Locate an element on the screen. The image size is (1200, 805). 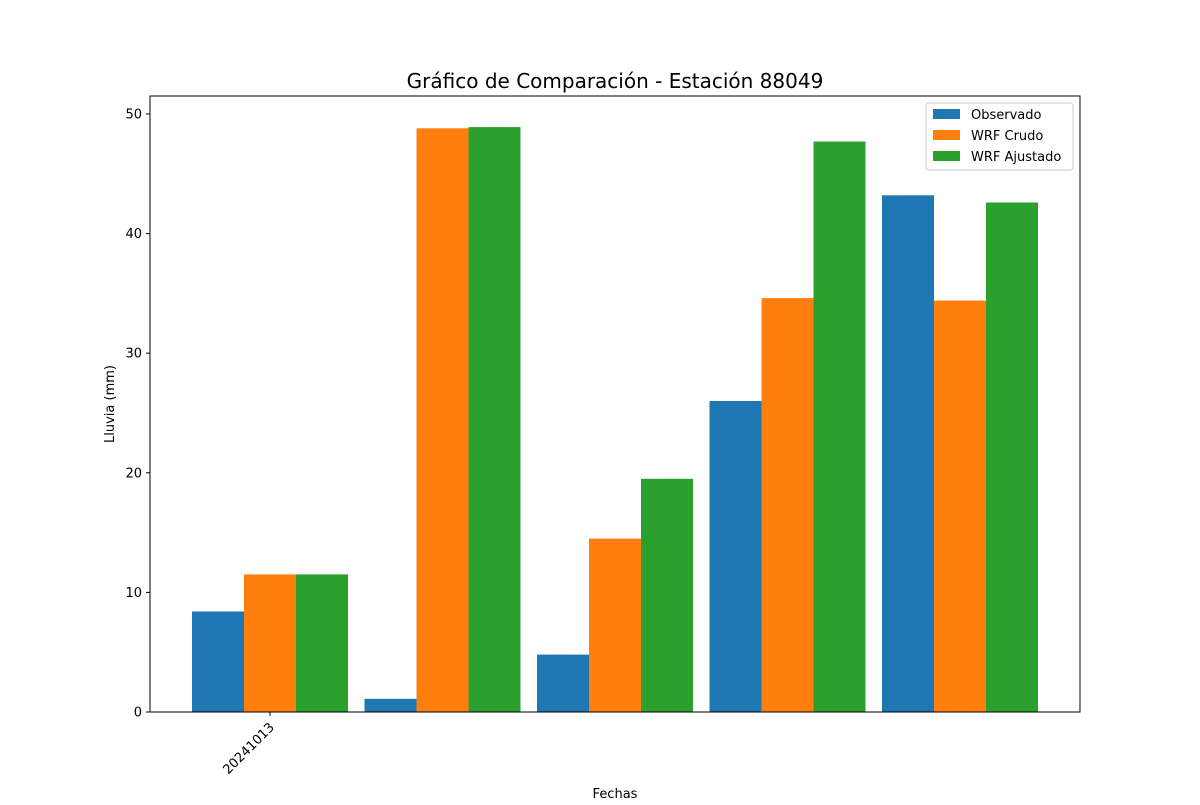
y-tick-label-50: 50 is located at coordinates (133, 114).